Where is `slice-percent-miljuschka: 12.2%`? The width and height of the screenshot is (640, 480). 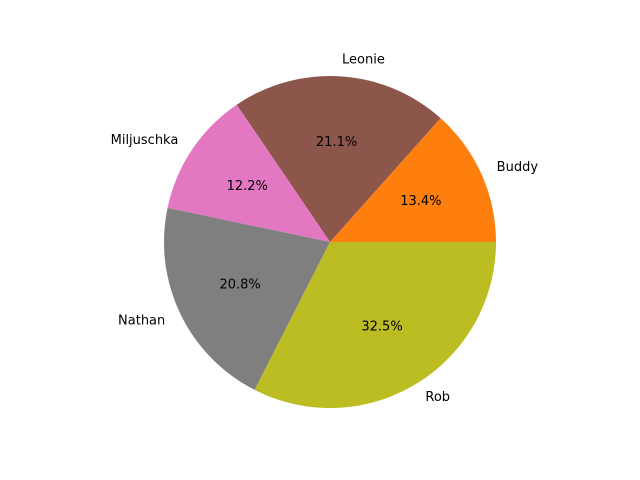
slice-percent-miljuschka: 12.2% is located at coordinates (247, 186).